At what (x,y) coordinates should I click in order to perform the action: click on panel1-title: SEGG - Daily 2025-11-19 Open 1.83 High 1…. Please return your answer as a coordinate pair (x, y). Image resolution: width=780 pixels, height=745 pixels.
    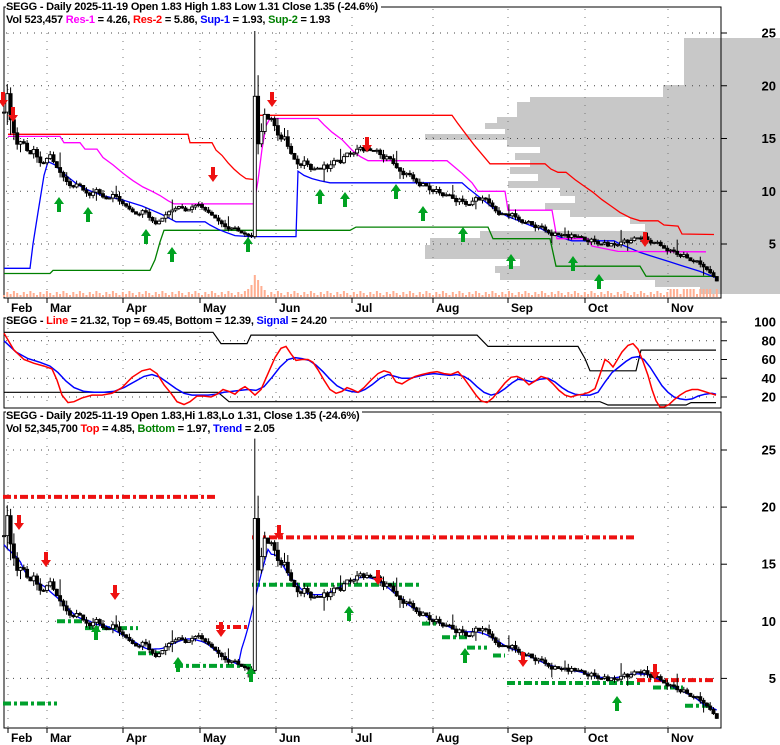
    Looking at the image, I should click on (193, 7).